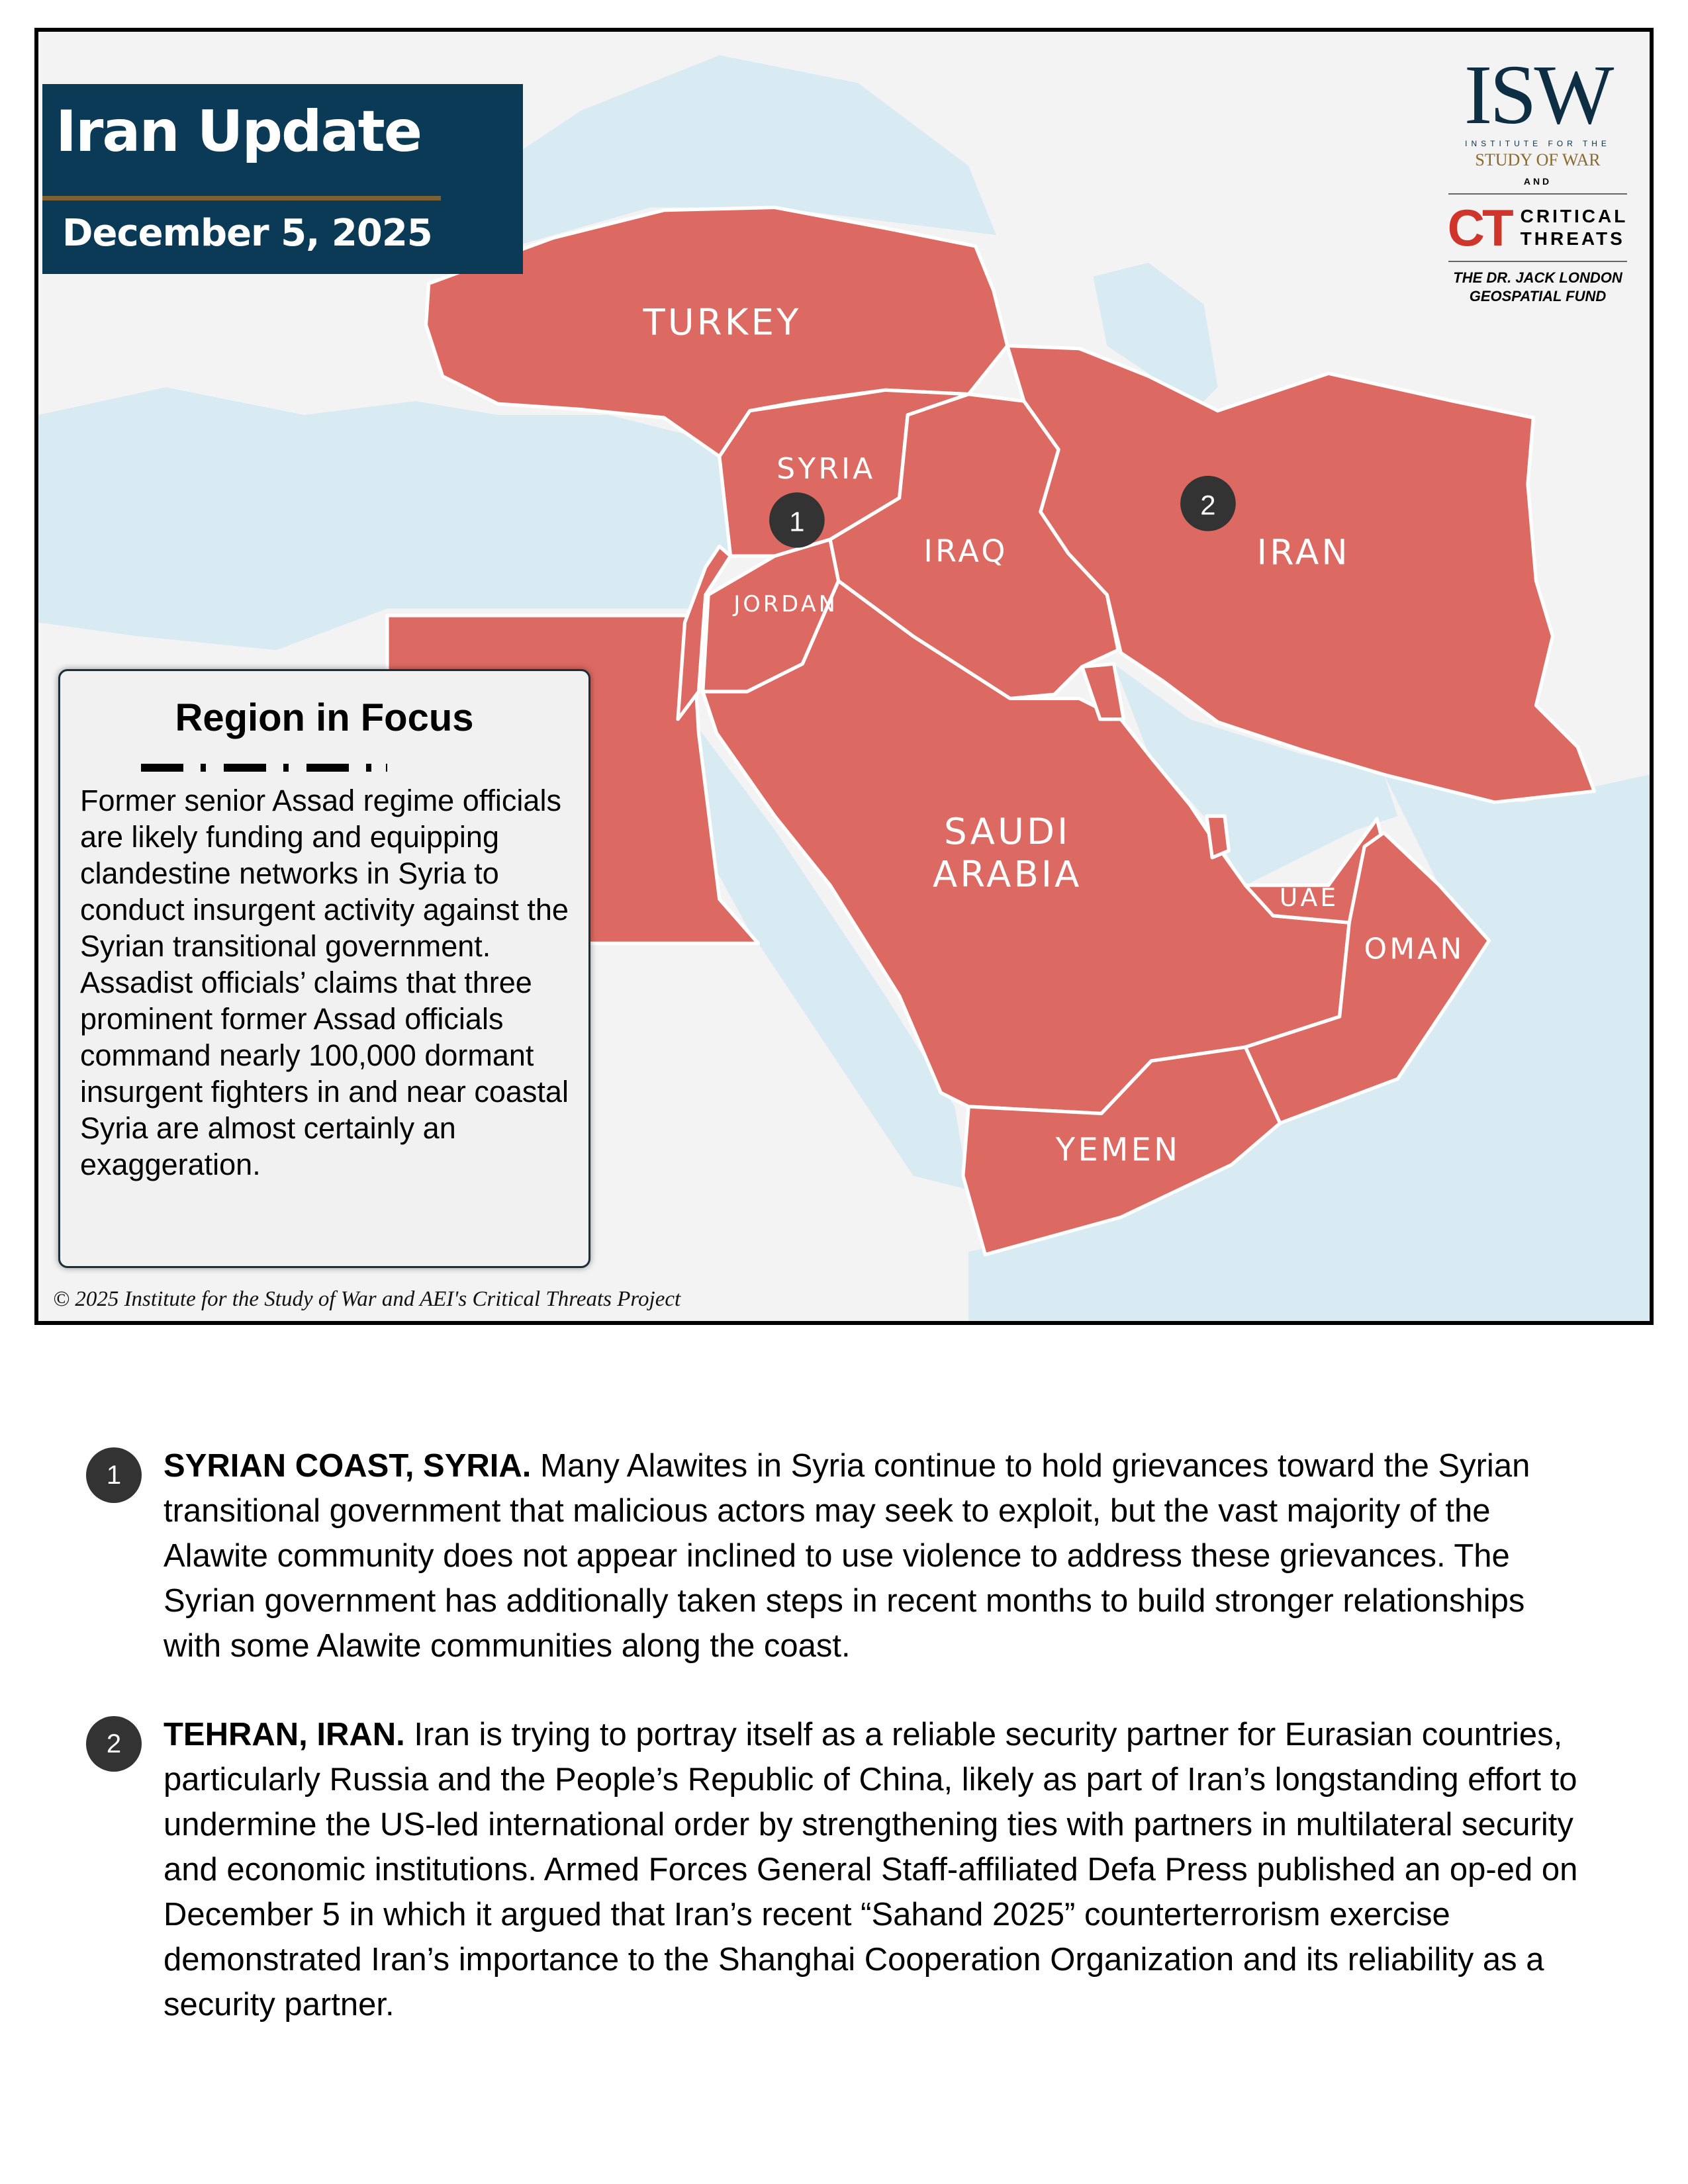 Image resolution: width=1688 pixels, height=2184 pixels. What do you see at coordinates (1537, 181) in the screenshot?
I see `logo-and: AND` at bounding box center [1537, 181].